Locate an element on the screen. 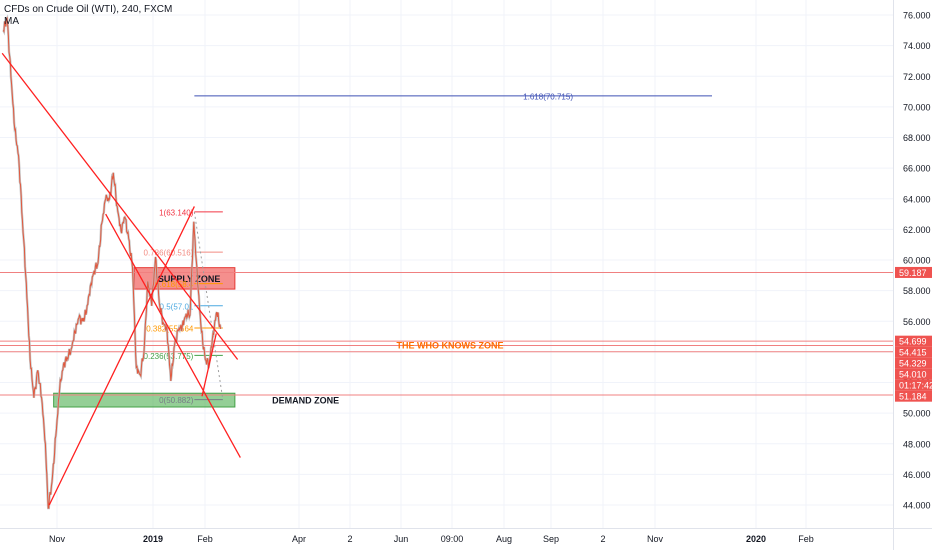 The height and width of the screenshot is (555, 932). price-axis-tick-label: 56.000 is located at coordinates (917, 322).